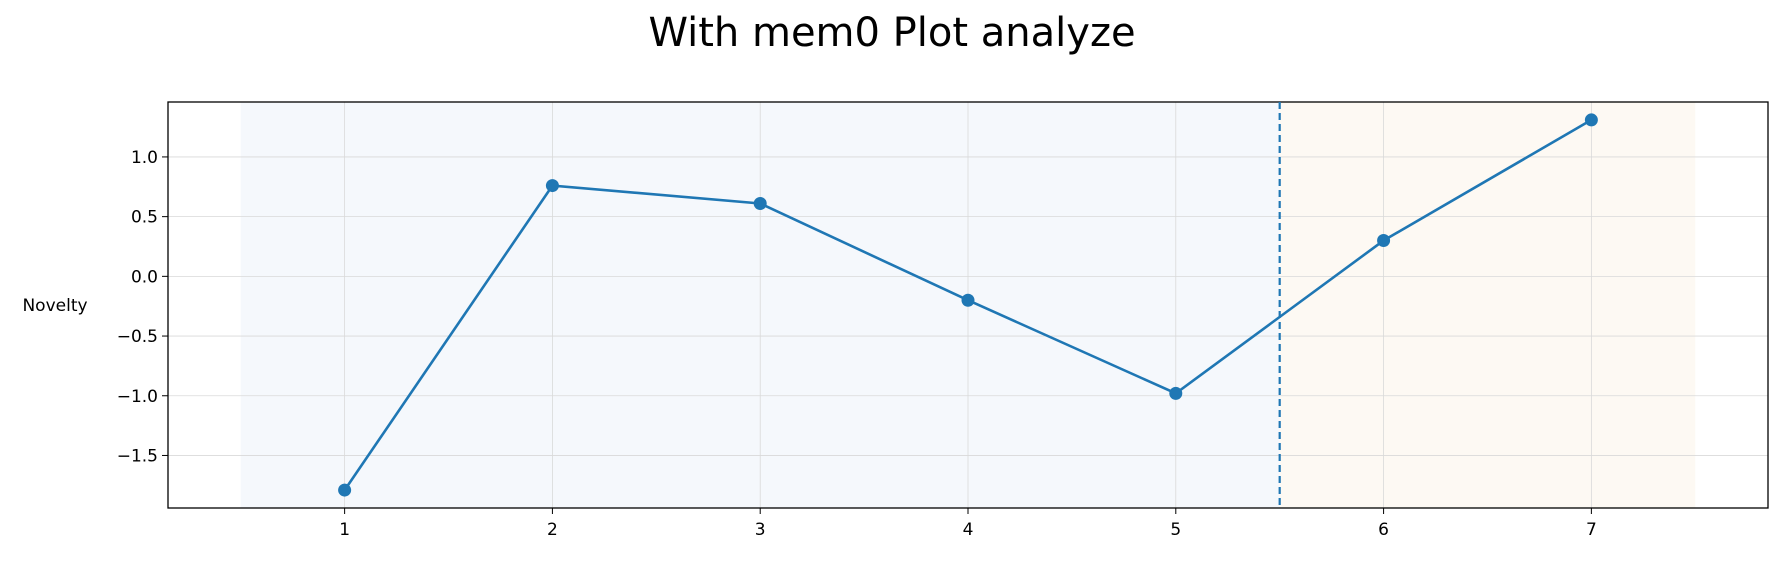  Describe the element at coordinates (552, 530) in the screenshot. I see `x-tick-label-2: 2` at that location.